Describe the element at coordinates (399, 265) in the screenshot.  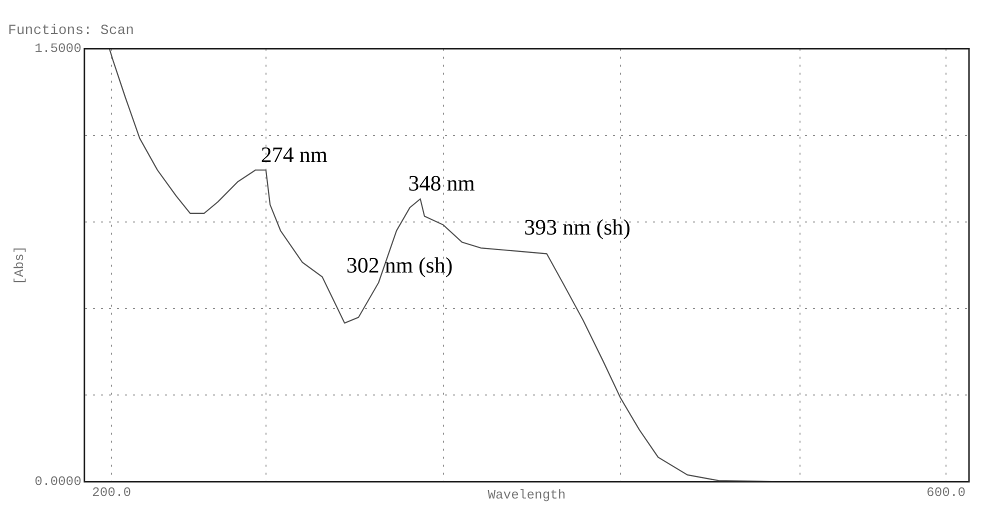
I see `annotation: 302 nm (sh)` at that location.